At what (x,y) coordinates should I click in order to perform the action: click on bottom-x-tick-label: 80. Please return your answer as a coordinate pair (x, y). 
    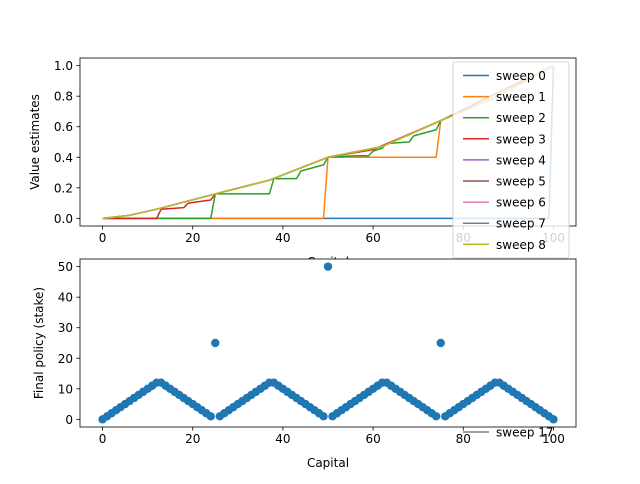
    Looking at the image, I should click on (463, 439).